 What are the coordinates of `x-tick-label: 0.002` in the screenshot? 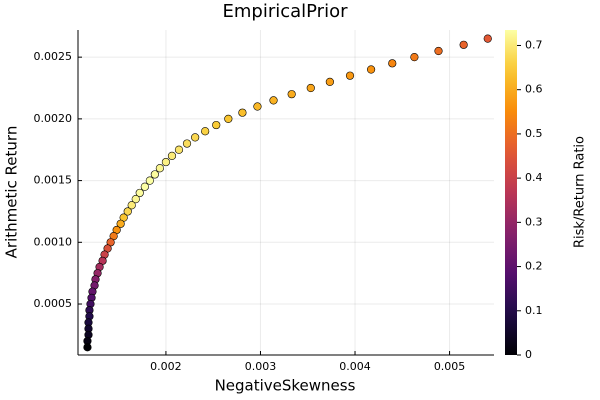 It's located at (166, 366).